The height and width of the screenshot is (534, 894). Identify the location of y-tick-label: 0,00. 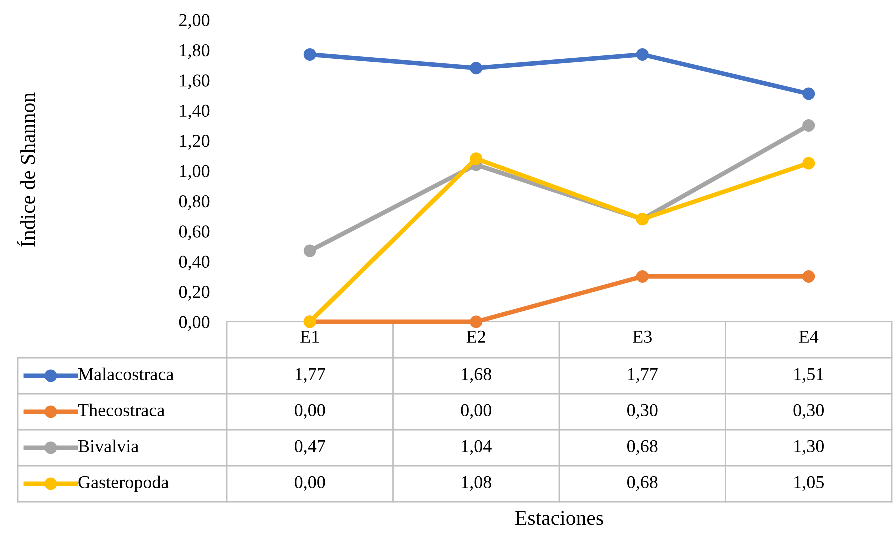
(194, 324).